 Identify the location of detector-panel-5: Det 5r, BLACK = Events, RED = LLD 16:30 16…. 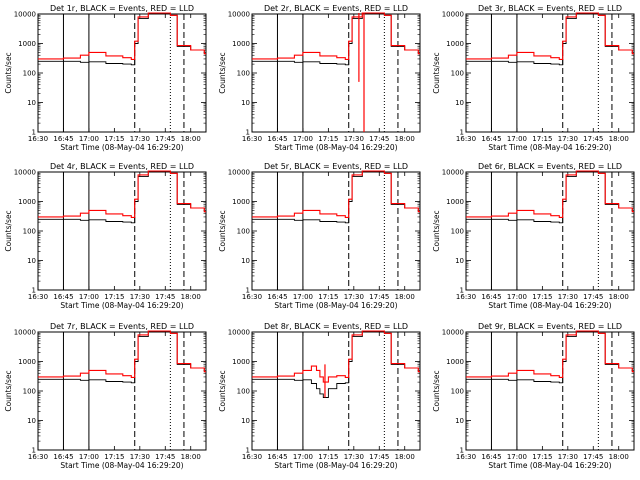
(319, 236).